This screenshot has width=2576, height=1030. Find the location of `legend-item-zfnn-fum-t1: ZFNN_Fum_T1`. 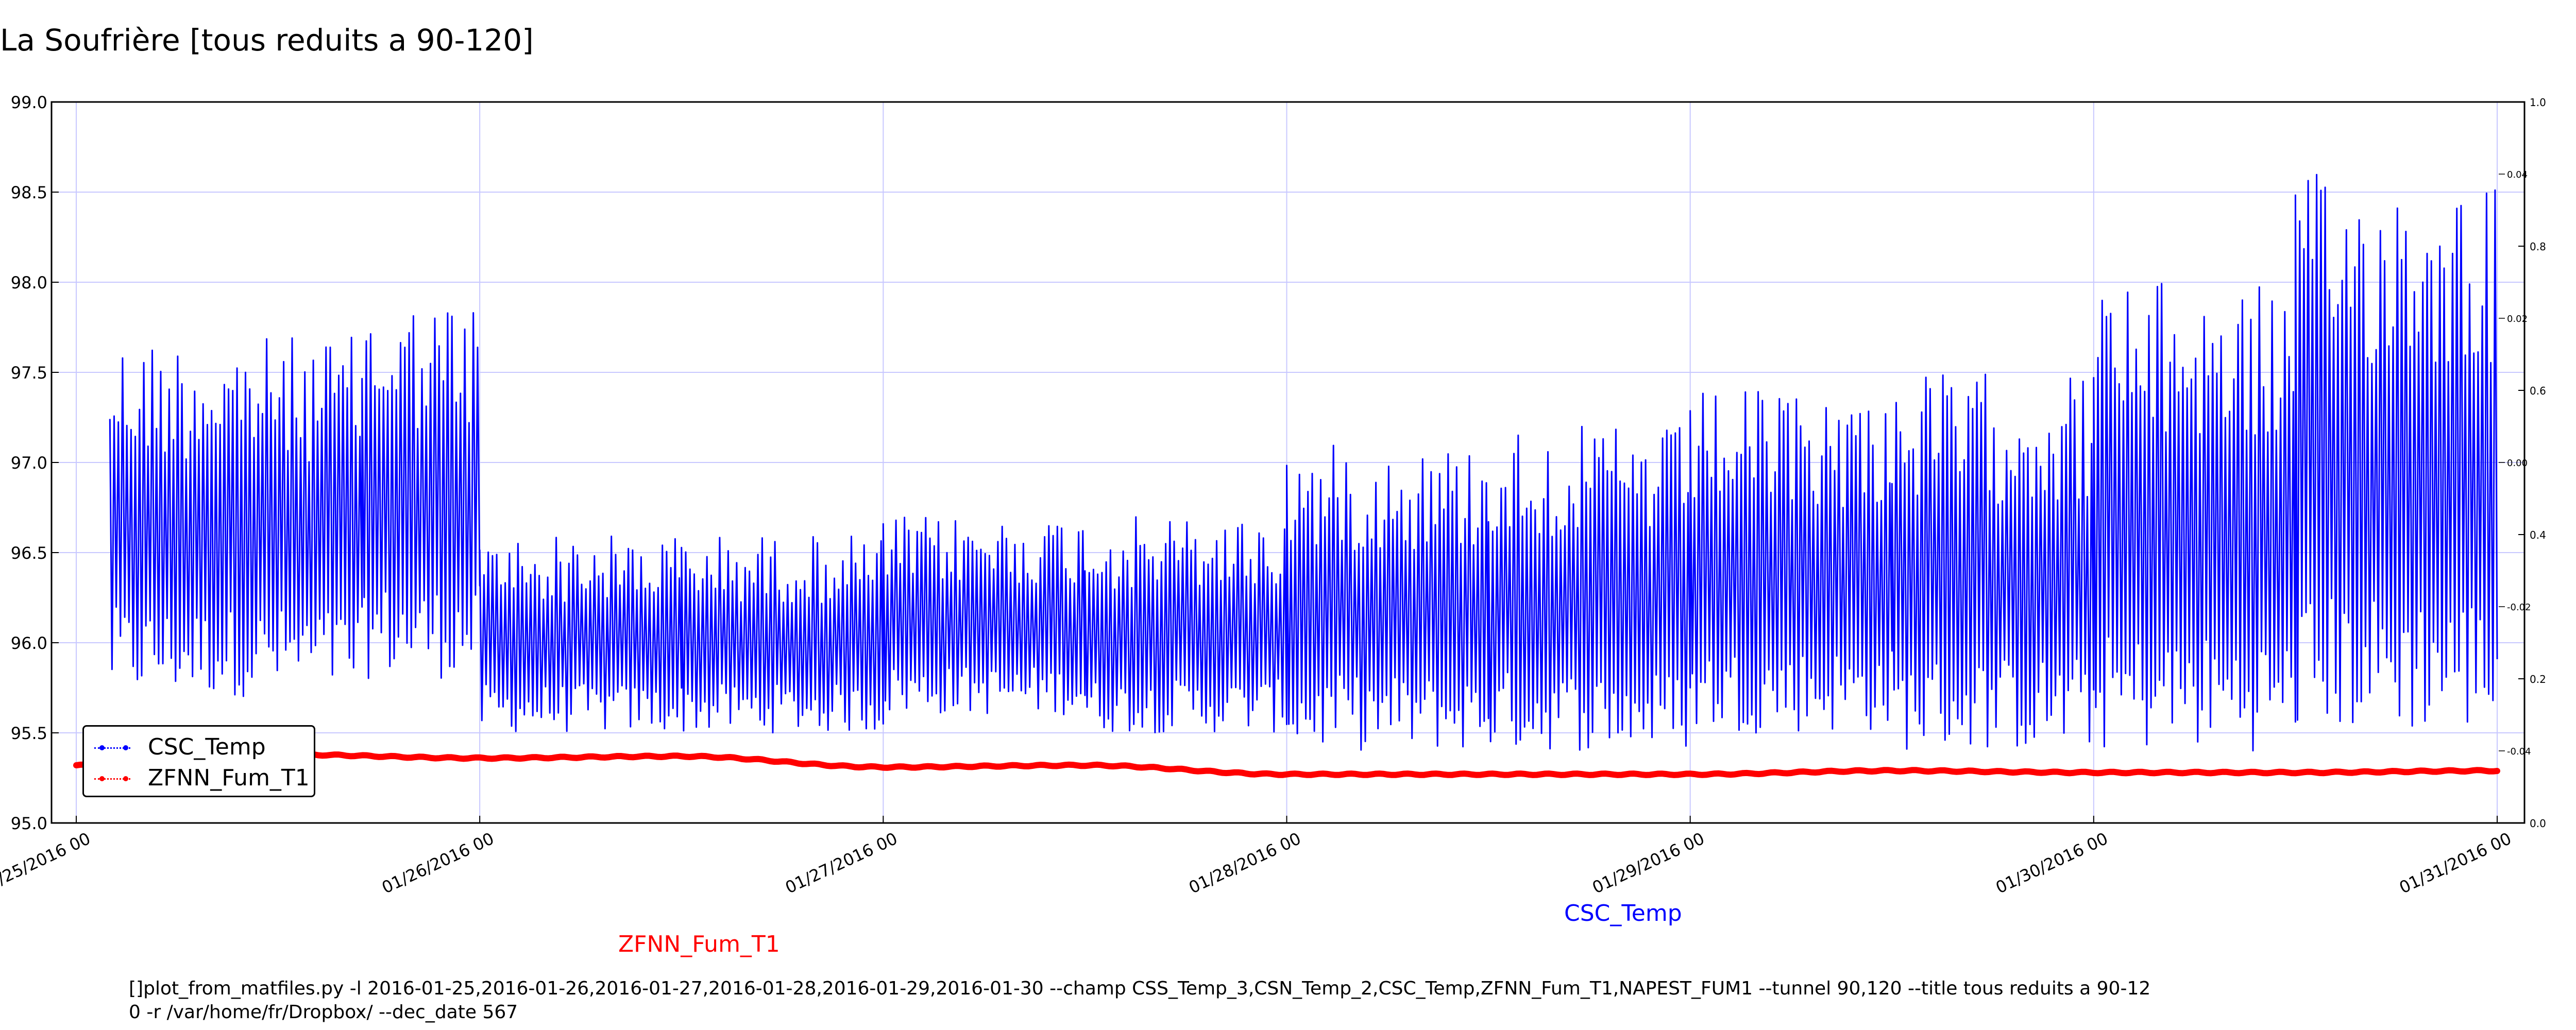

legend-item-zfnn-fum-t1: ZFNN_Fum_T1 is located at coordinates (202, 779).